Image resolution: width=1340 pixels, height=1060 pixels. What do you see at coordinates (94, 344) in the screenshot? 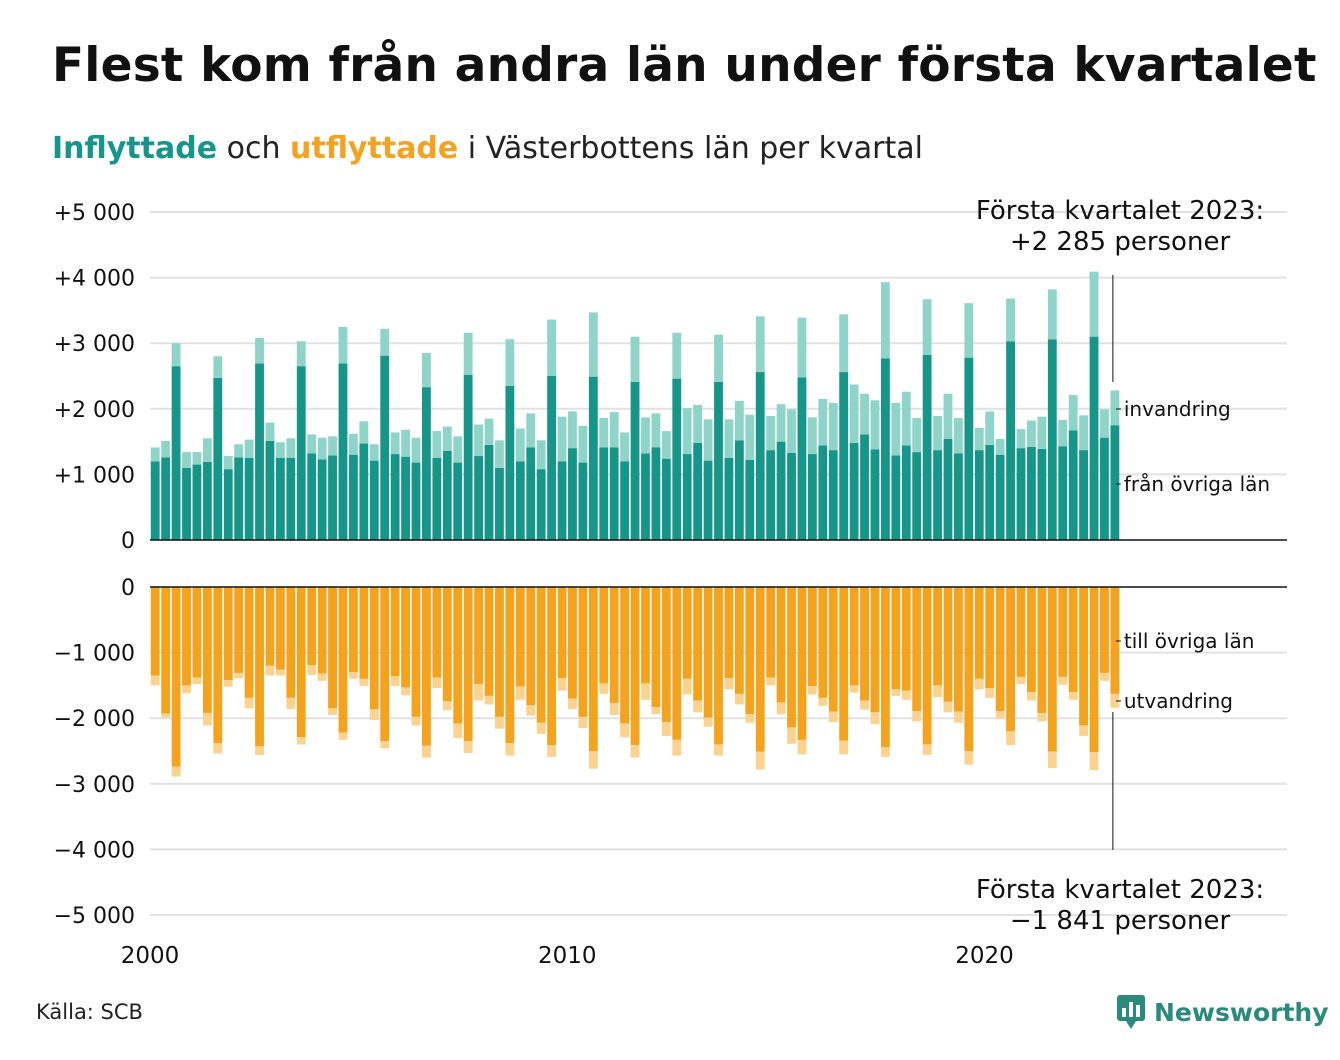
I see `y-tick-label-top: +3 000` at bounding box center [94, 344].